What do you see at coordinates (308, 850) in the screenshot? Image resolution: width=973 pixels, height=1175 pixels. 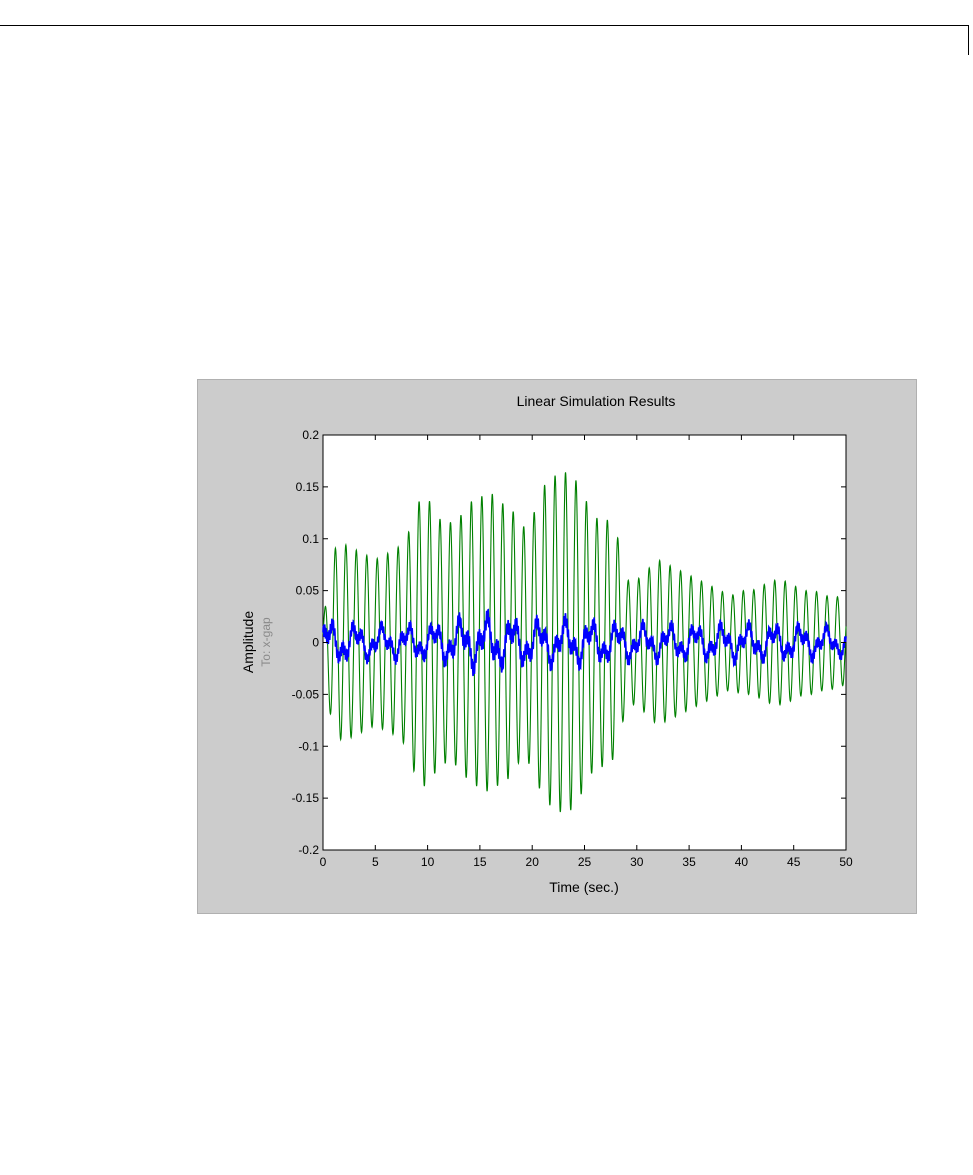 I see `y-tick-label: -0.2` at bounding box center [308, 850].